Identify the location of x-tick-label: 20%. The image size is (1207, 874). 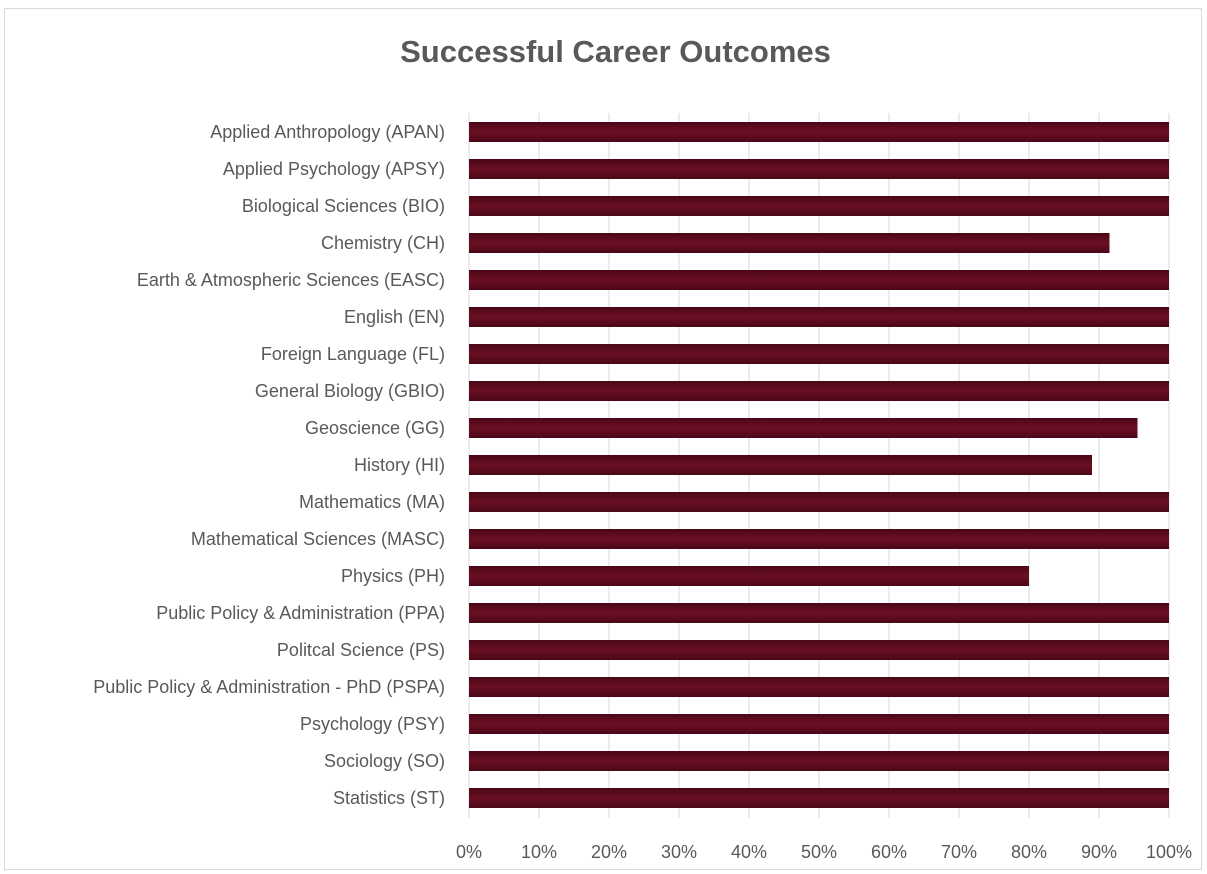
(609, 852).